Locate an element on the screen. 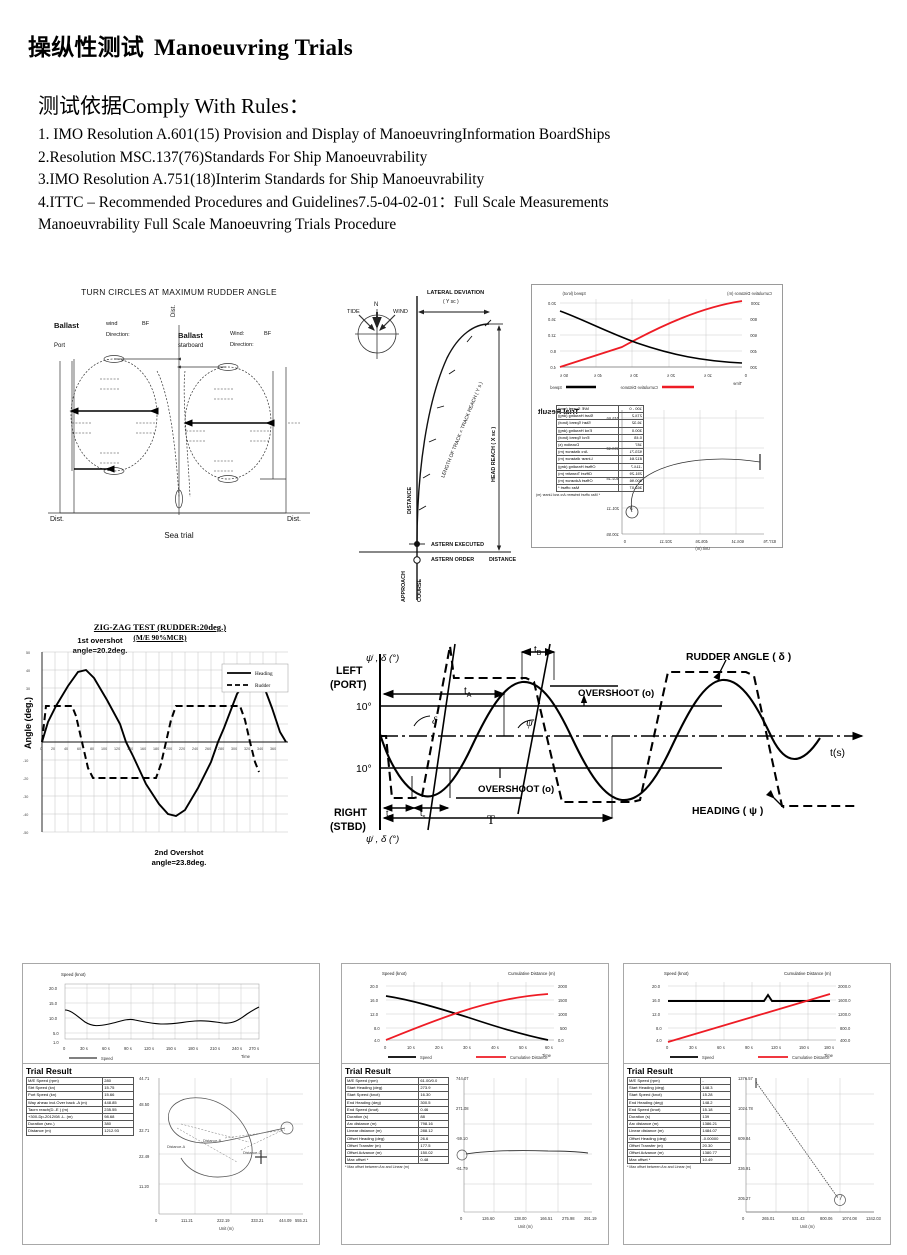  approach-label: APPROACH is located at coordinates (404, 586).